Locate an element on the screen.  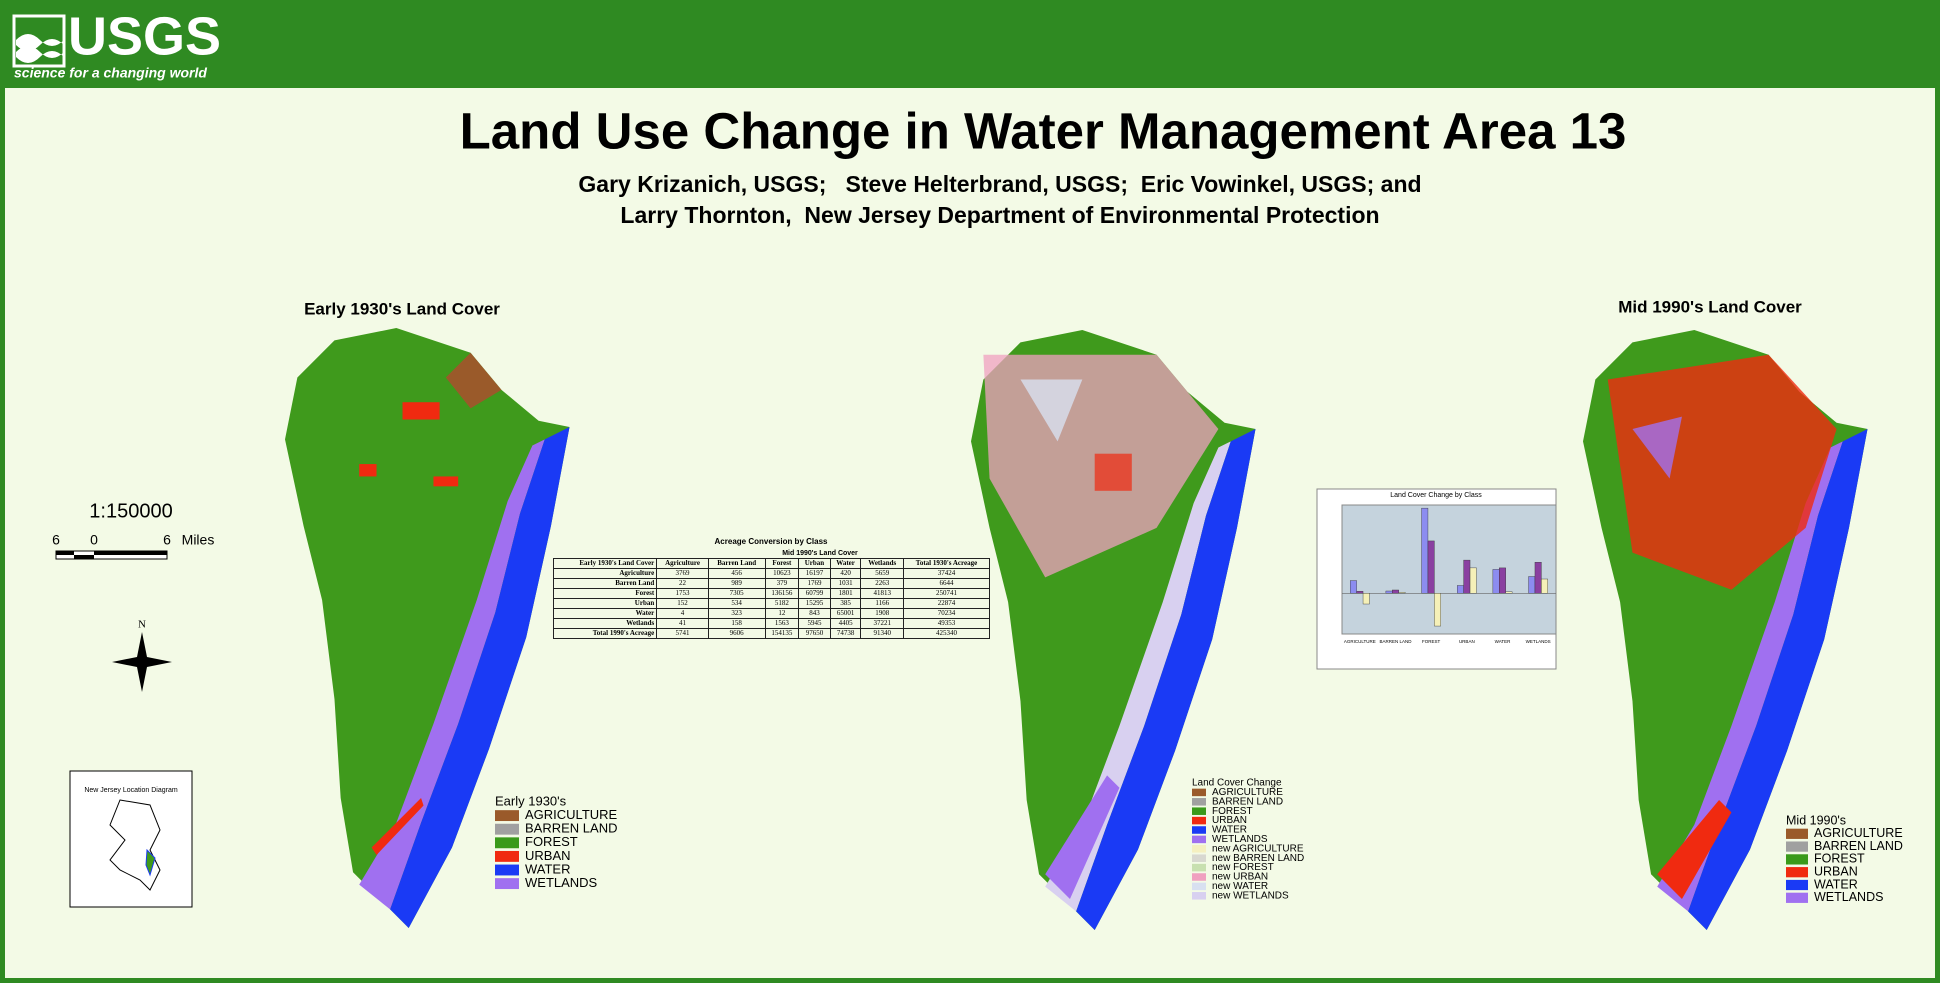
x-tick-label: BARREN LAND is located at coordinates (1395, 641).